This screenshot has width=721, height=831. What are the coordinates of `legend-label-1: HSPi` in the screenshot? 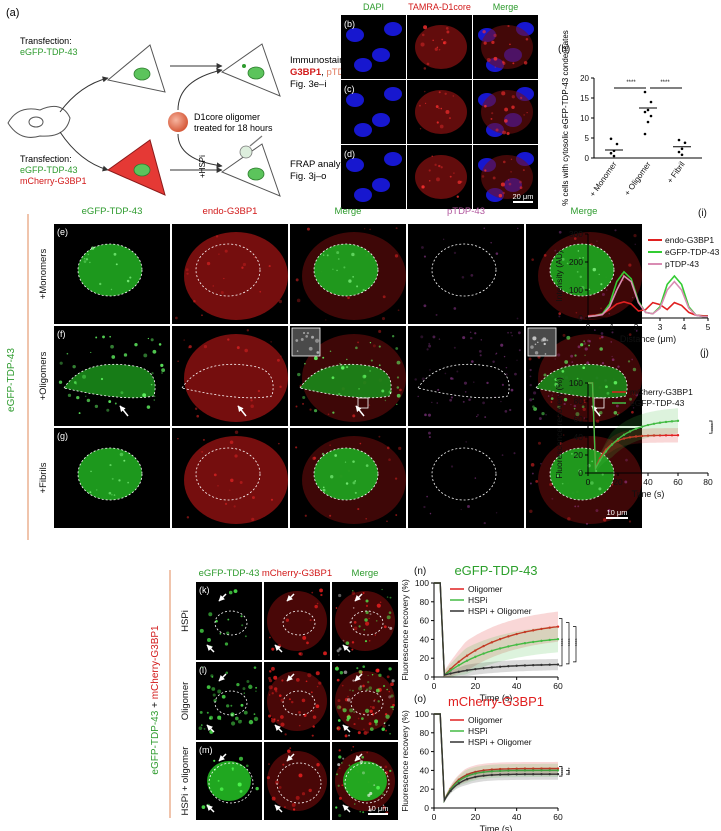 It's located at (477, 600).